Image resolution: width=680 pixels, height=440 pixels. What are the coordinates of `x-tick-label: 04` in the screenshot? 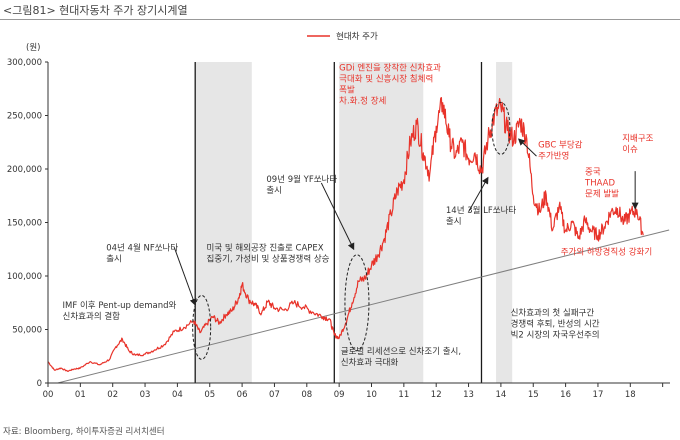 It's located at (177, 395).